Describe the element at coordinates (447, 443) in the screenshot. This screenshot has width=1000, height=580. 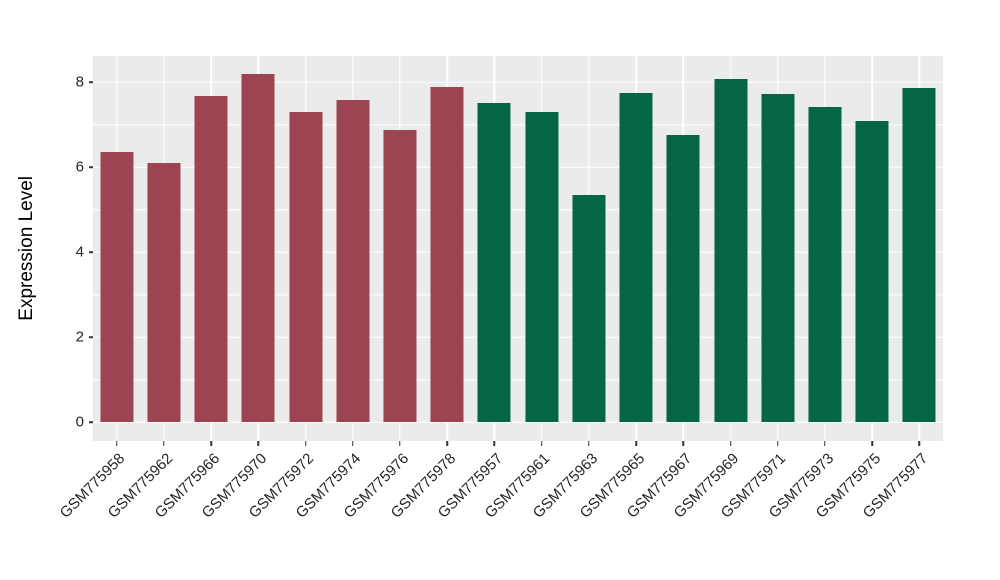
I see `x-tick-mark-GSM775978` at that location.